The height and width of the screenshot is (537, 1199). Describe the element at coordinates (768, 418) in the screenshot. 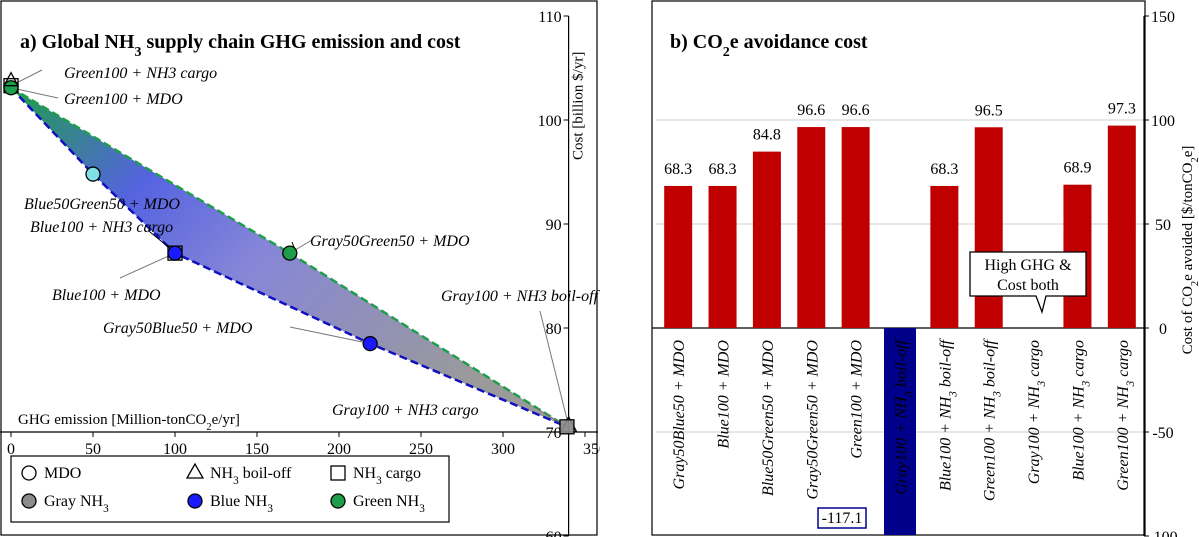

I see `category-label: Blue50Green50 + MDO` at that location.